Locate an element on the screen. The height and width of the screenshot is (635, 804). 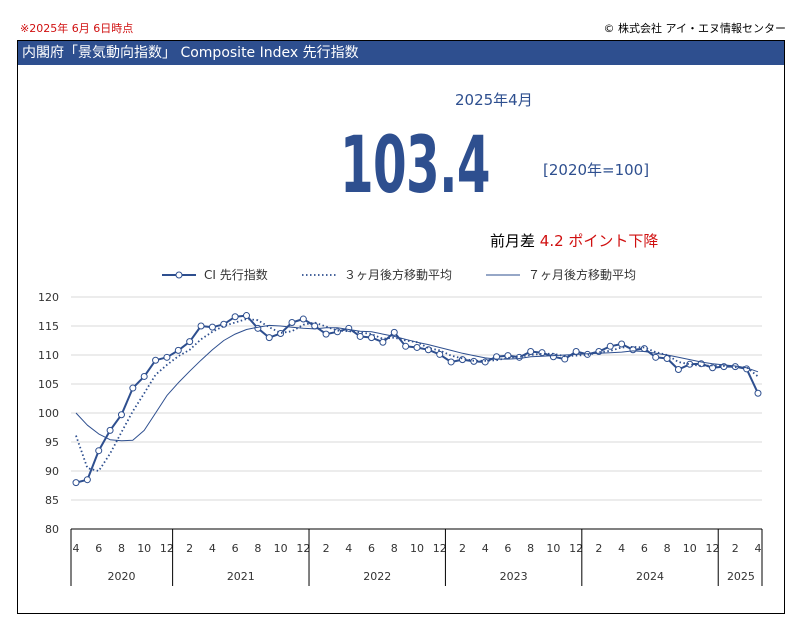
year-label: 2020 is located at coordinates (121, 576).